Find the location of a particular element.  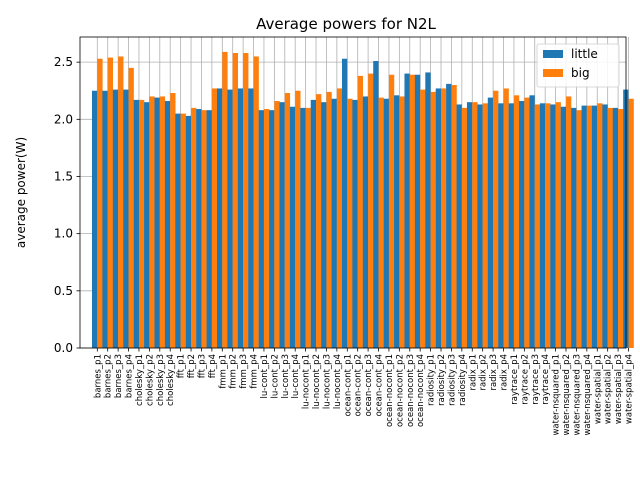

x-tick-label: fft_p3 is located at coordinates (202, 366).